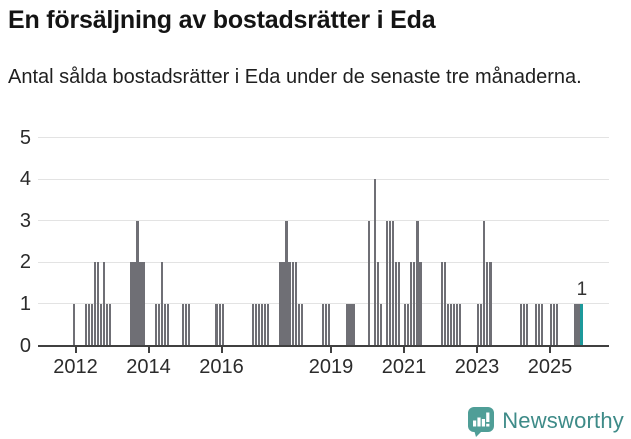  What do you see at coordinates (550, 366) in the screenshot?
I see `x-tick-label: 2025` at bounding box center [550, 366].